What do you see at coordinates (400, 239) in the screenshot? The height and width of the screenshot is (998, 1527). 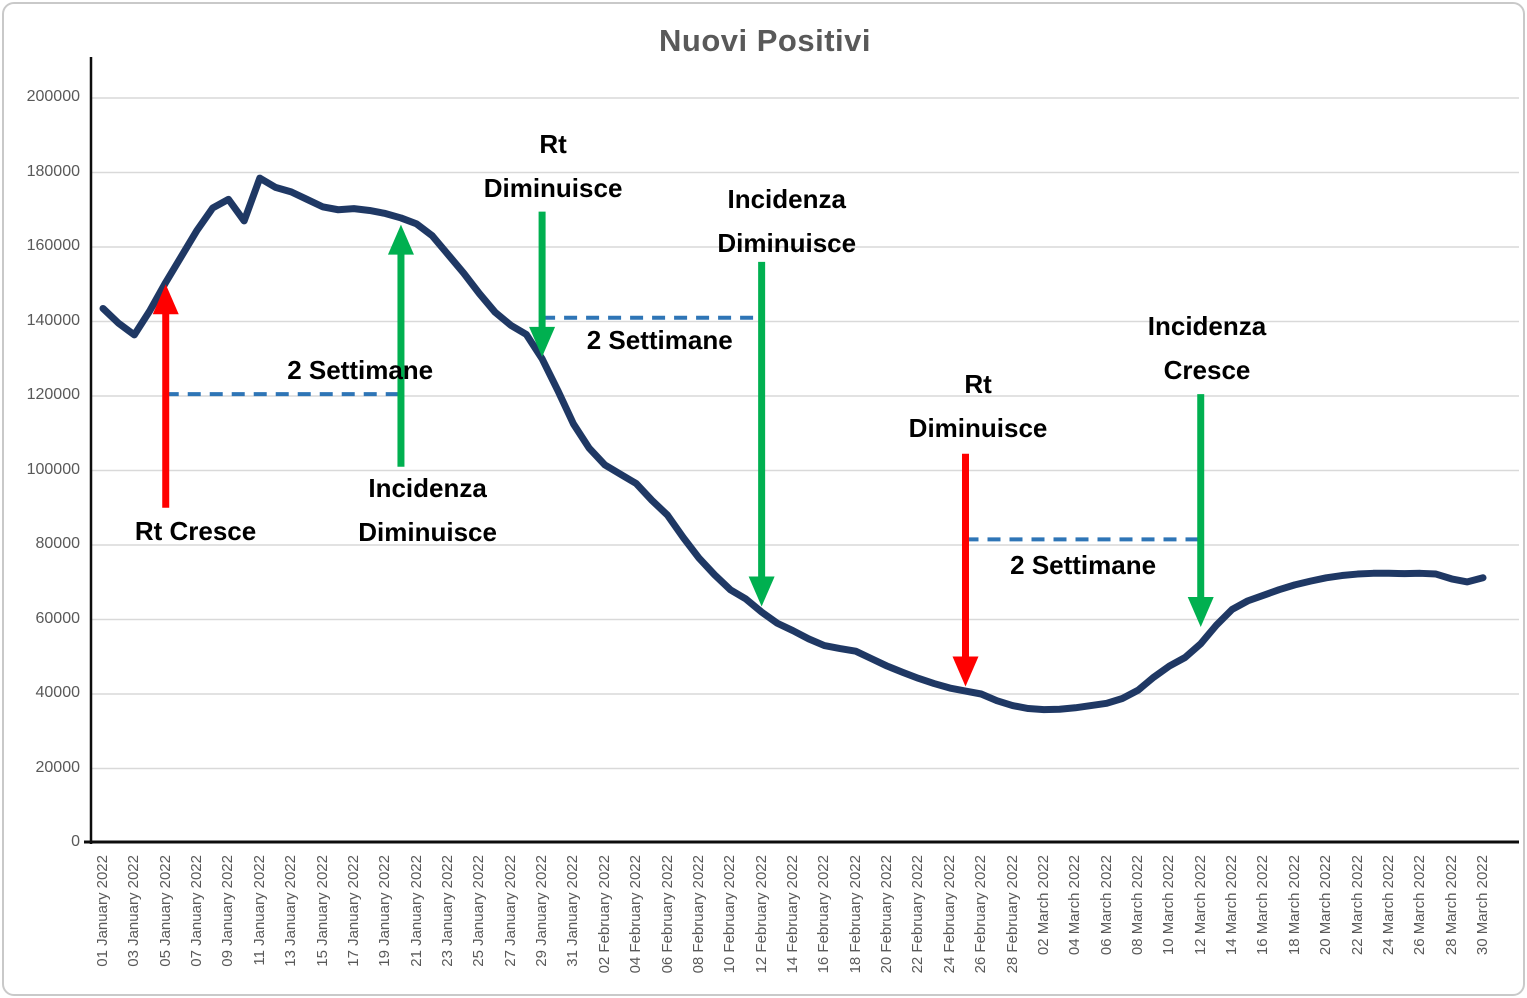 I see `incidenza-diminuisce-arrow-1-head` at bounding box center [400, 239].